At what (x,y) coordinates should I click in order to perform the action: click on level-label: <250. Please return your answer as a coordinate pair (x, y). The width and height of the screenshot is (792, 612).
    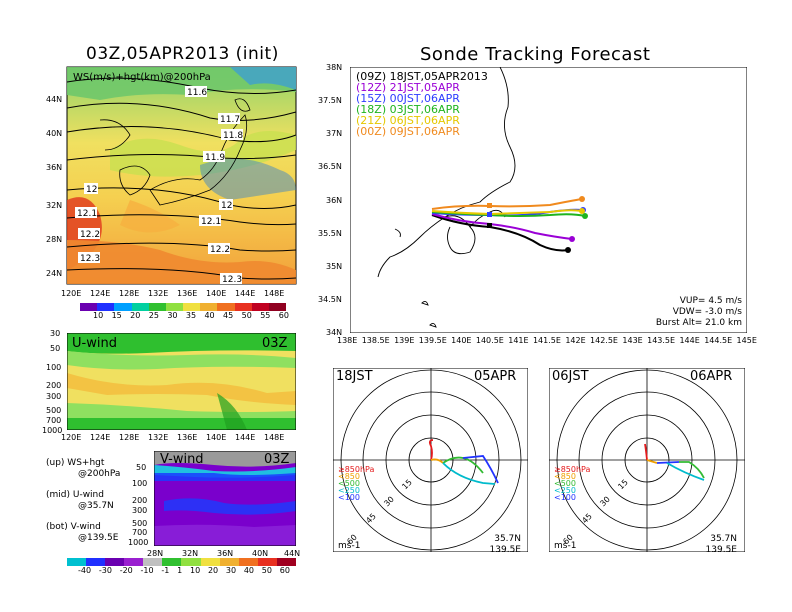
    Looking at the image, I should click on (349, 490).